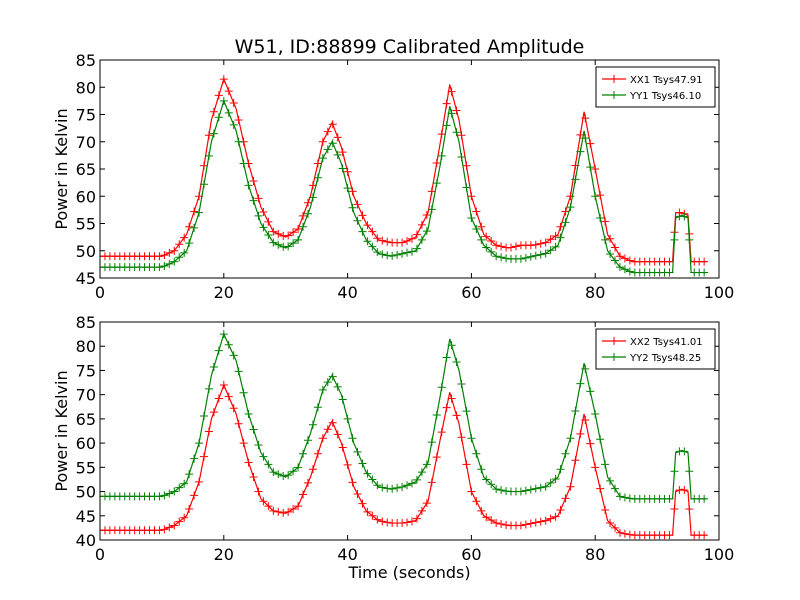  What do you see at coordinates (666, 80) in the screenshot?
I see `legend-label: XX1 Tsys47.91` at bounding box center [666, 80].